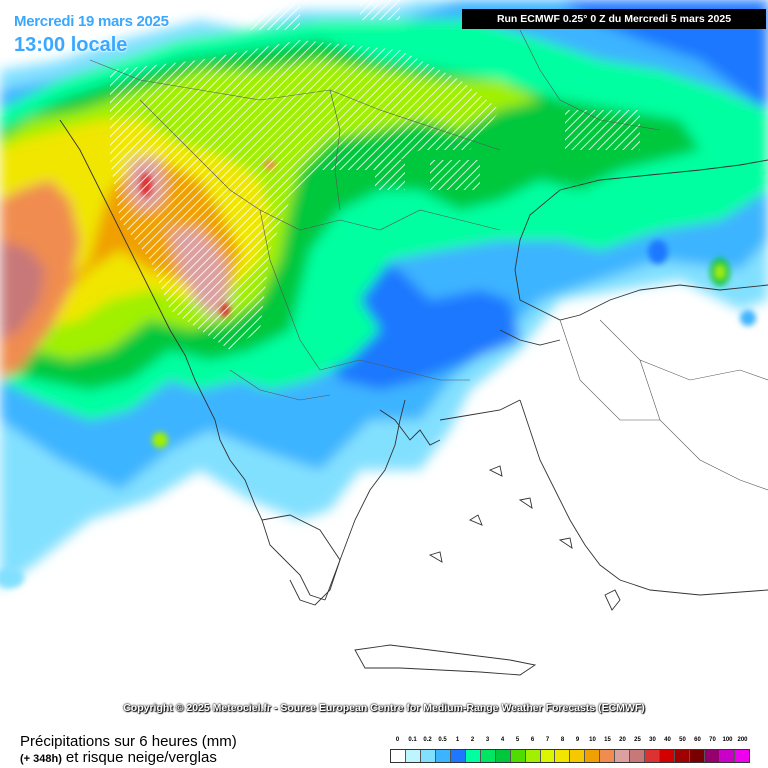 The image size is (768, 768). What do you see at coordinates (641, 230) in the screenshot?
I see `black-sea-west` at bounding box center [641, 230].